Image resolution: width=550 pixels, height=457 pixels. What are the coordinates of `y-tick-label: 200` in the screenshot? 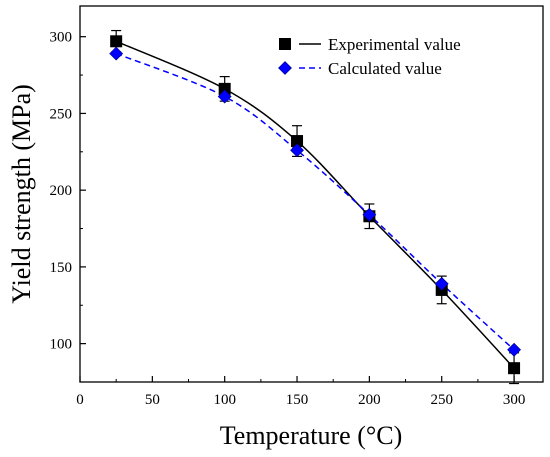 It's located at (61, 191).